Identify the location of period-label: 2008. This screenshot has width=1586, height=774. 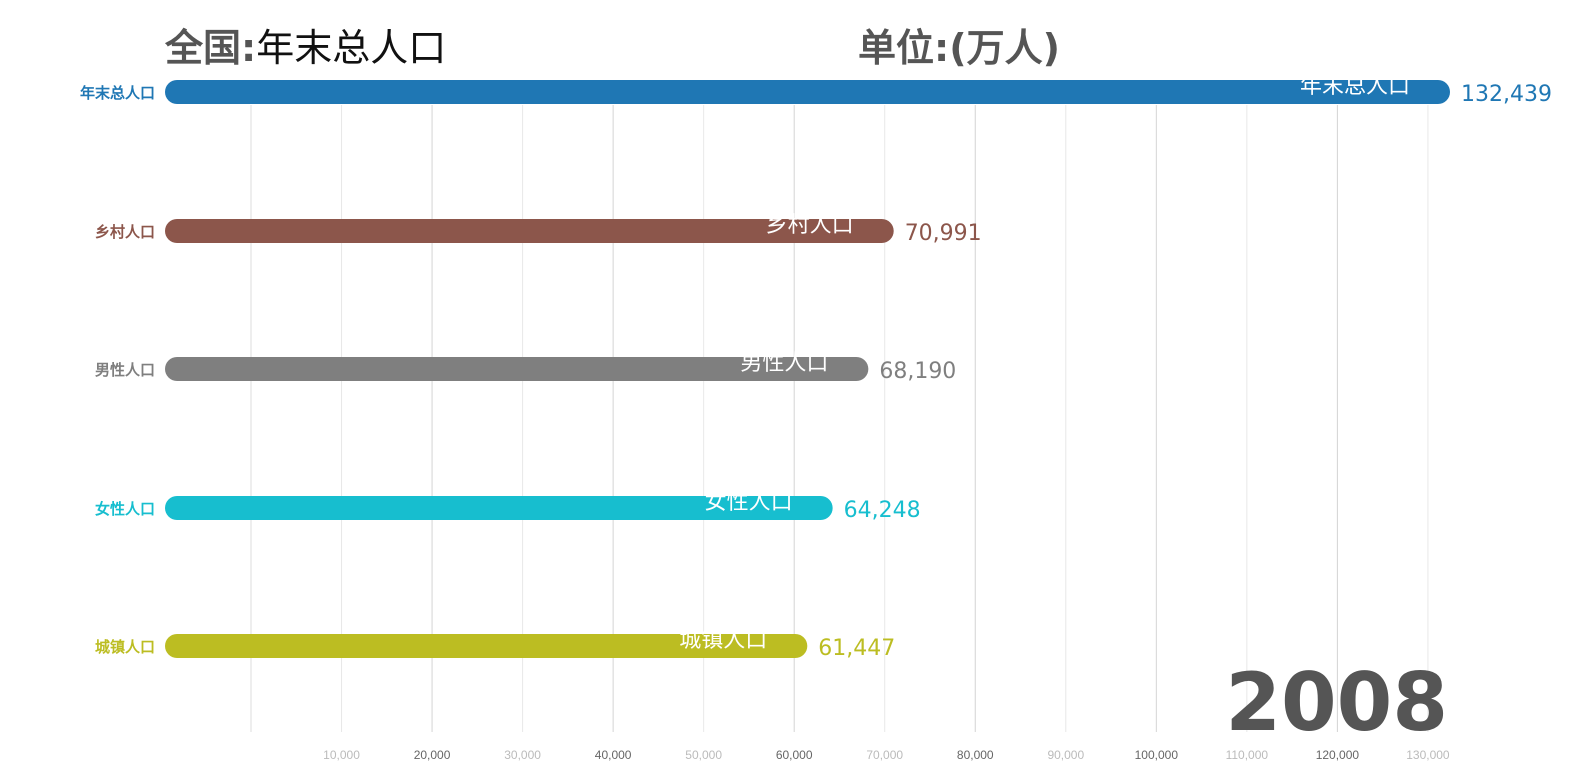
(1336, 702).